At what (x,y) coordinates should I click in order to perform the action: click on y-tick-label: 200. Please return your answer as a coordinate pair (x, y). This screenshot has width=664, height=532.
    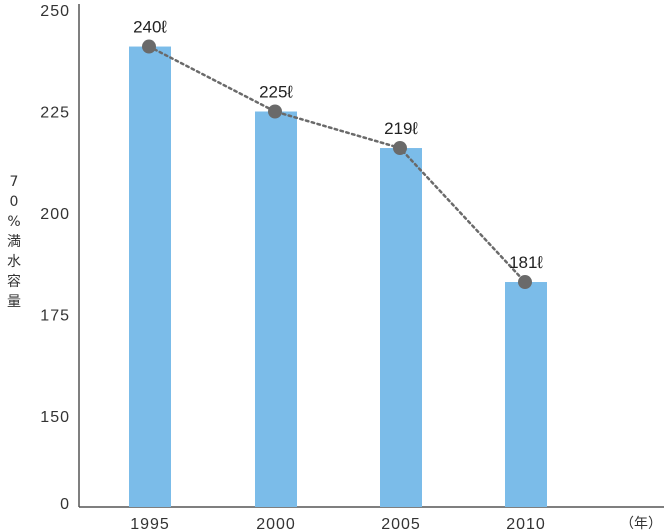
    Looking at the image, I should click on (55, 214).